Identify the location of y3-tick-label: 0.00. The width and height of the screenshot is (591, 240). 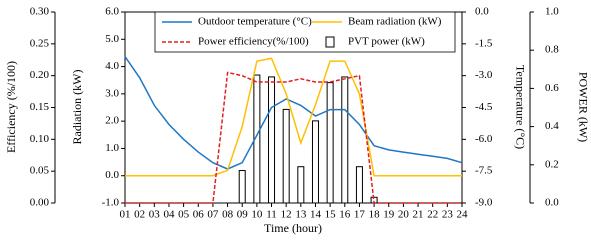
(40, 203).